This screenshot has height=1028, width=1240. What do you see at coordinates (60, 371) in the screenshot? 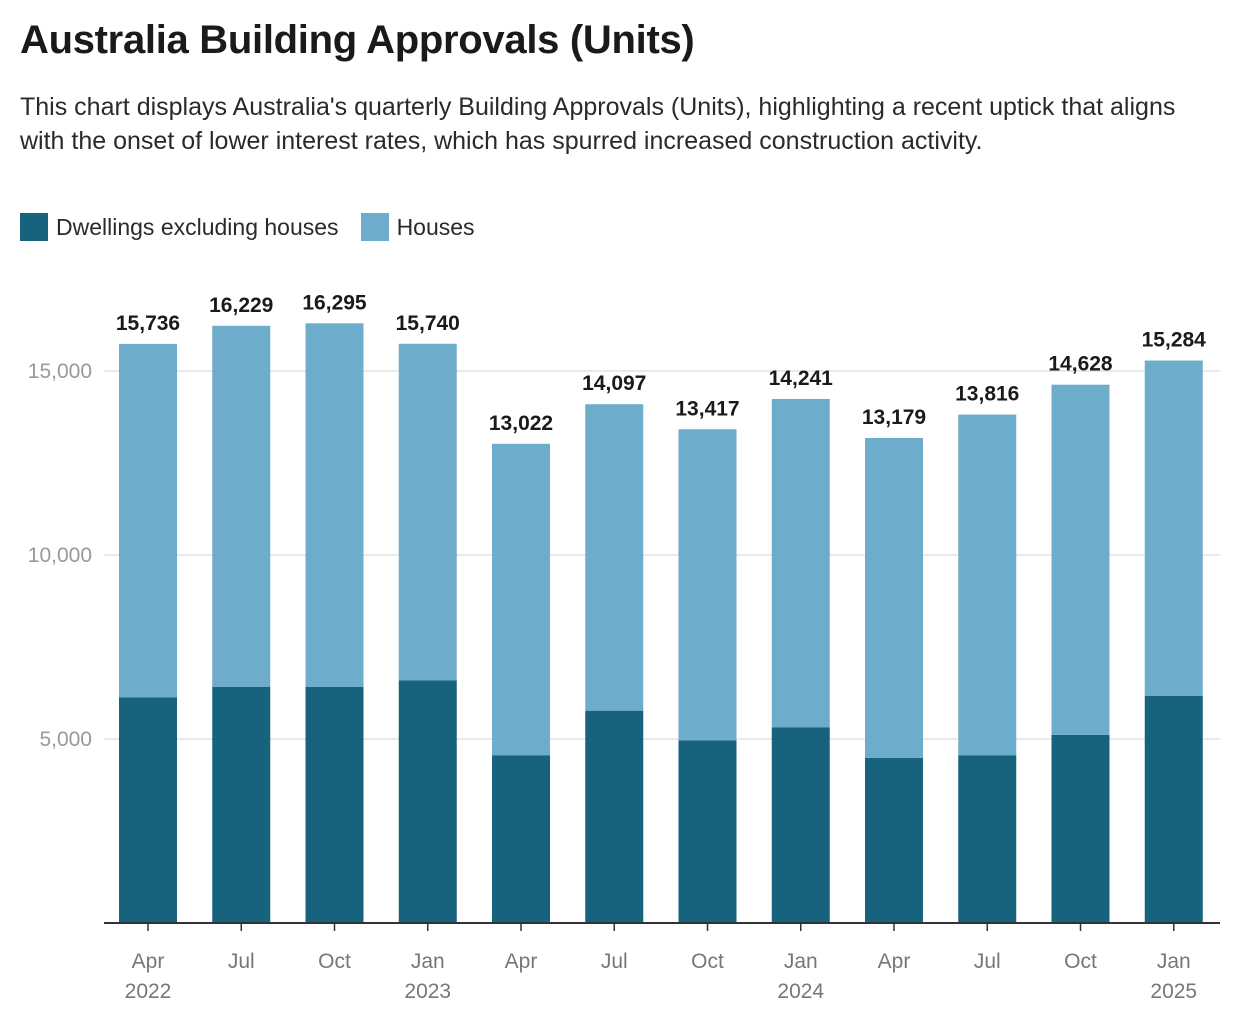
I see `y-tick-label: 15,000` at bounding box center [60, 371].